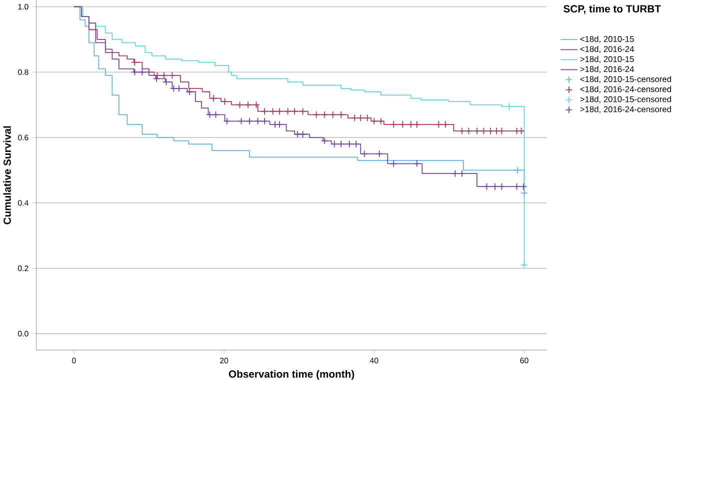 The image size is (709, 500). Describe the element at coordinates (607, 69) in the screenshot. I see `legend-label: >18d, 2016-24` at that location.